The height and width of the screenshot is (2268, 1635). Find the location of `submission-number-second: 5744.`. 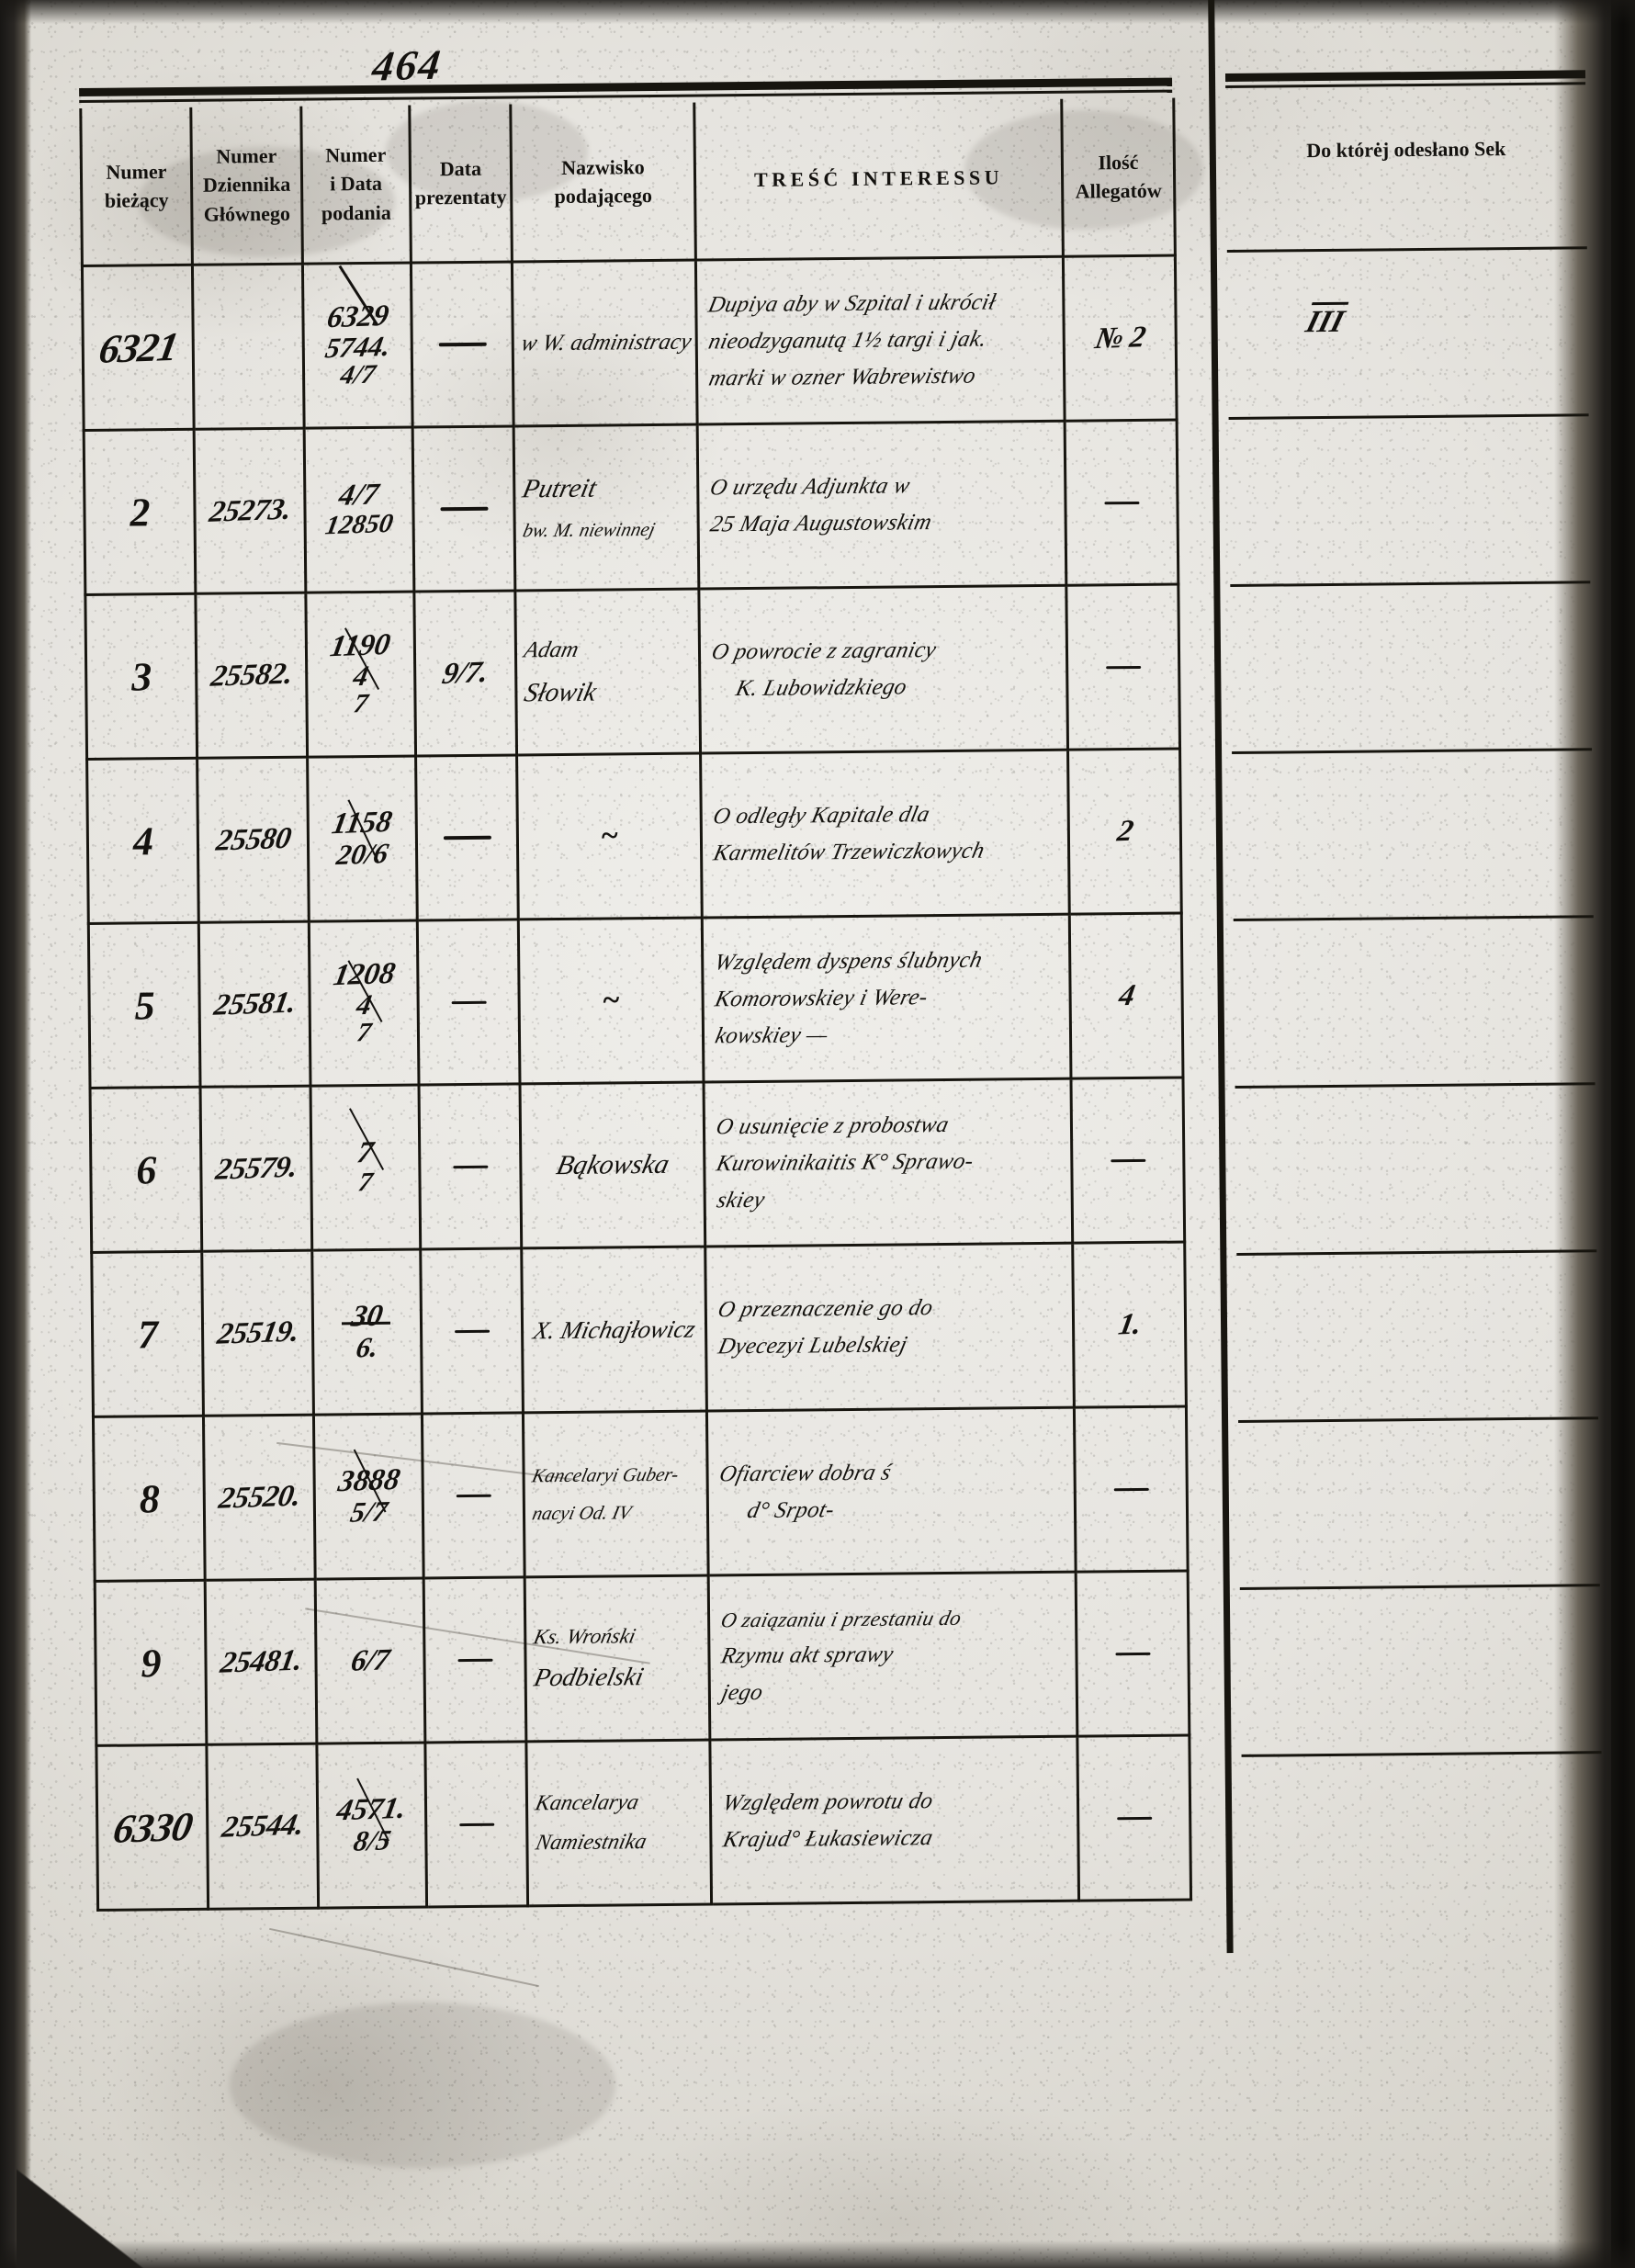

submission-number-second: 5744. is located at coordinates (357, 347).